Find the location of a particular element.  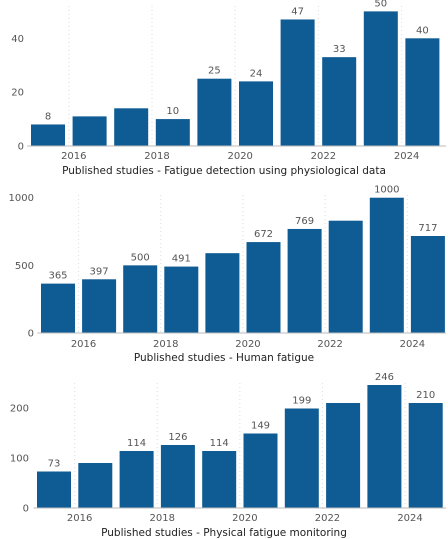

data-label: 40 is located at coordinates (422, 30).